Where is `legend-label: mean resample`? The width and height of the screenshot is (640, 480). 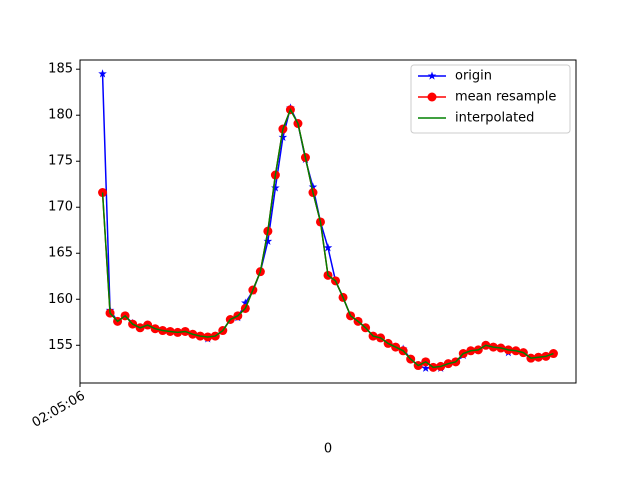 legend-label: mean resample is located at coordinates (505, 97).